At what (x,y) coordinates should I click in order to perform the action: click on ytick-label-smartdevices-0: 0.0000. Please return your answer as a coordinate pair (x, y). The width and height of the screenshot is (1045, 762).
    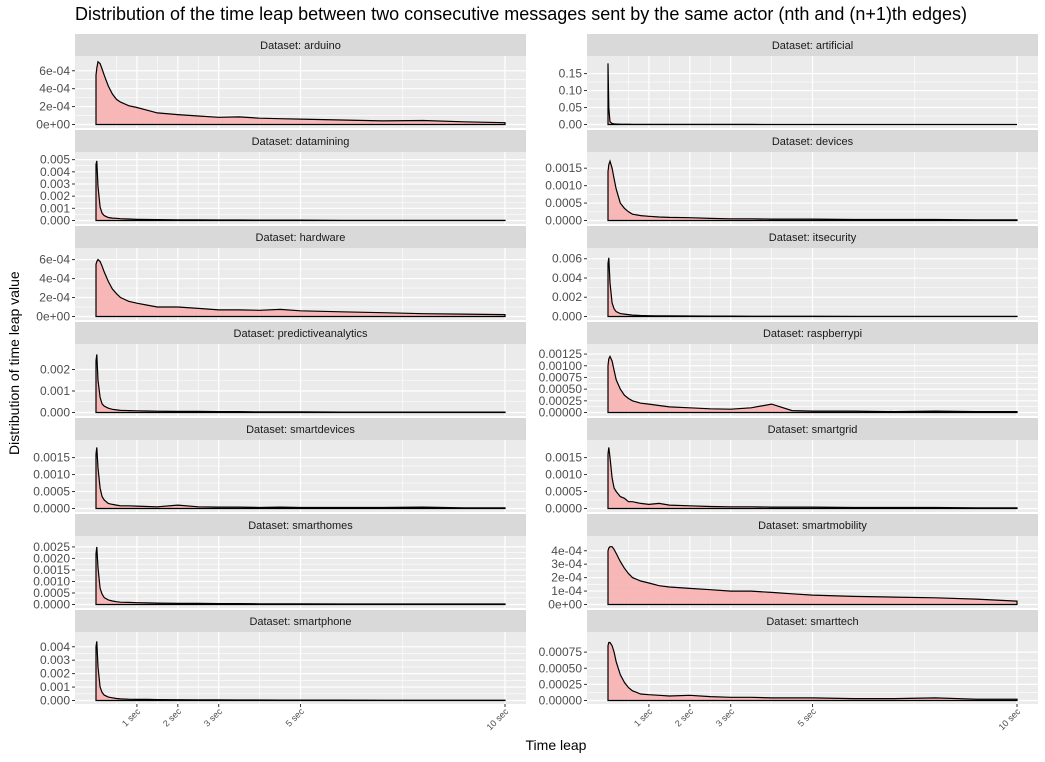
    Looking at the image, I should click on (51, 509).